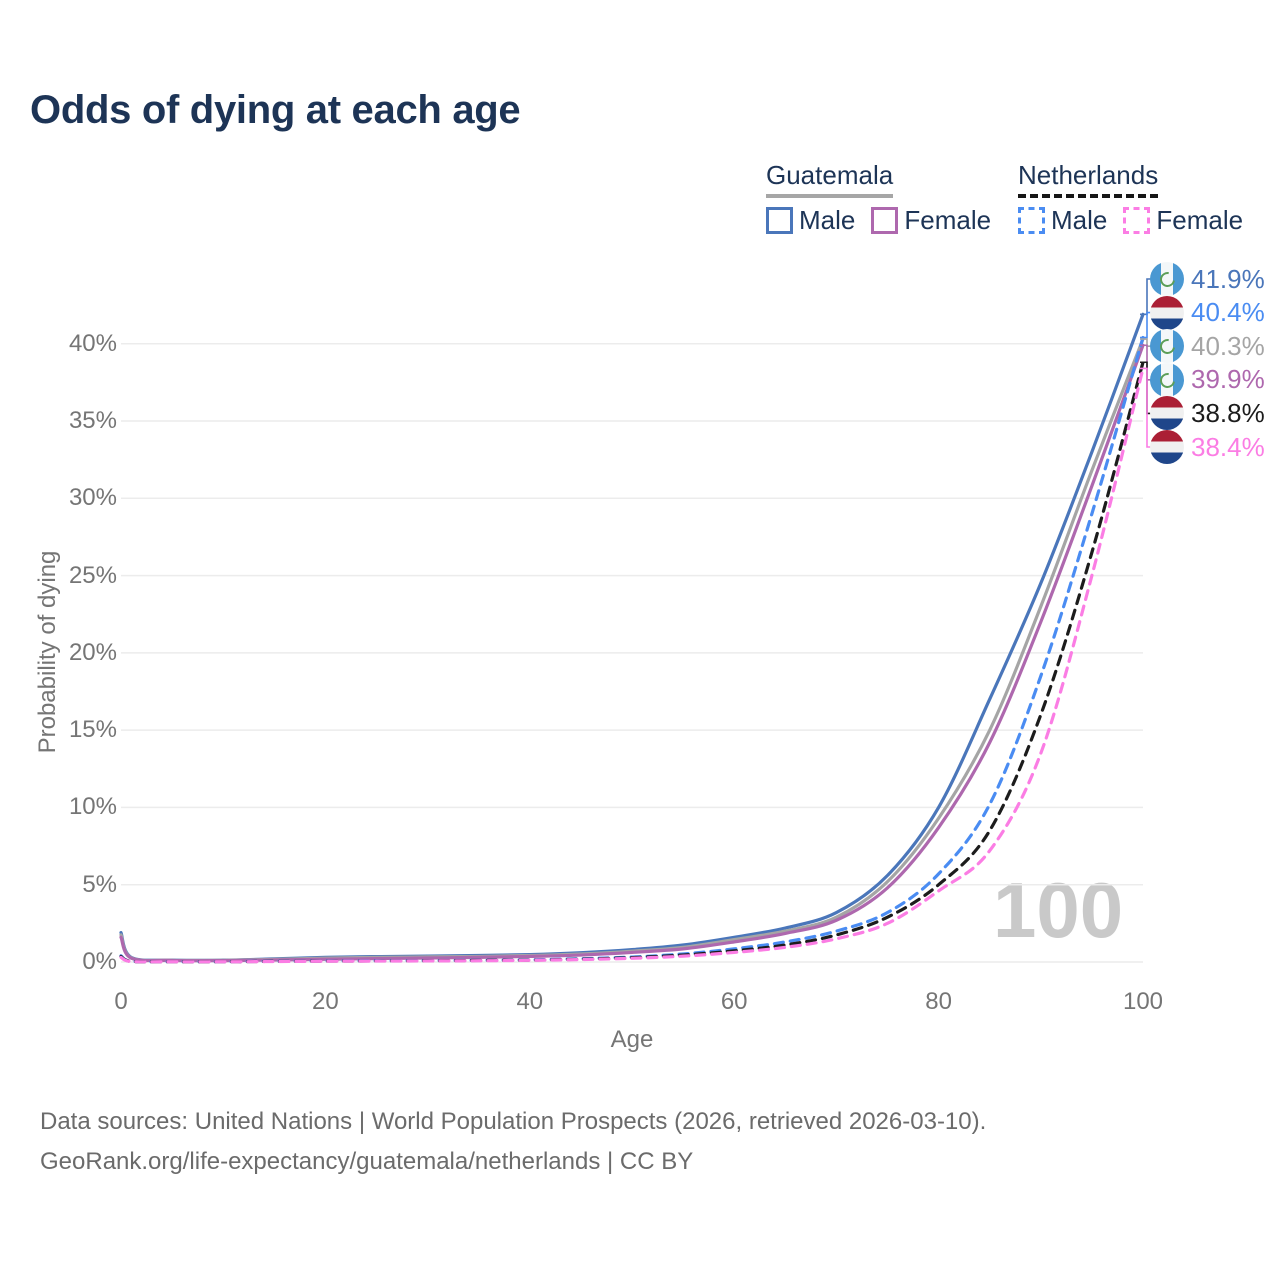  I want to click on x-tick-label: 20, so click(325, 1001).